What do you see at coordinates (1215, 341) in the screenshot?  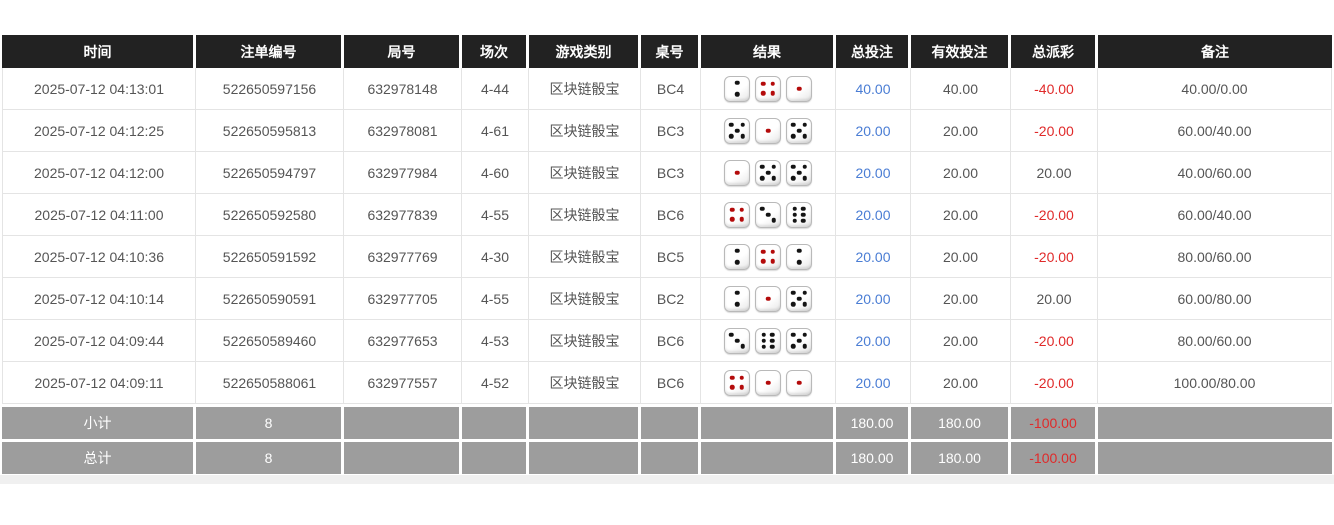 I see `cell-remark: 80.00/60.00` at bounding box center [1215, 341].